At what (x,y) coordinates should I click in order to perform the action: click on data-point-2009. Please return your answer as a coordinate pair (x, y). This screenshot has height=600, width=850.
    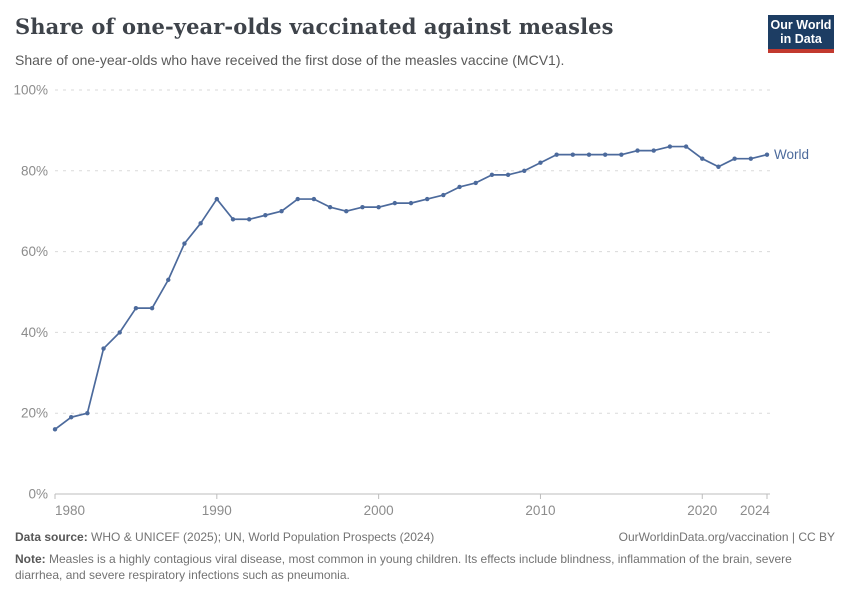
    Looking at the image, I should click on (524, 170).